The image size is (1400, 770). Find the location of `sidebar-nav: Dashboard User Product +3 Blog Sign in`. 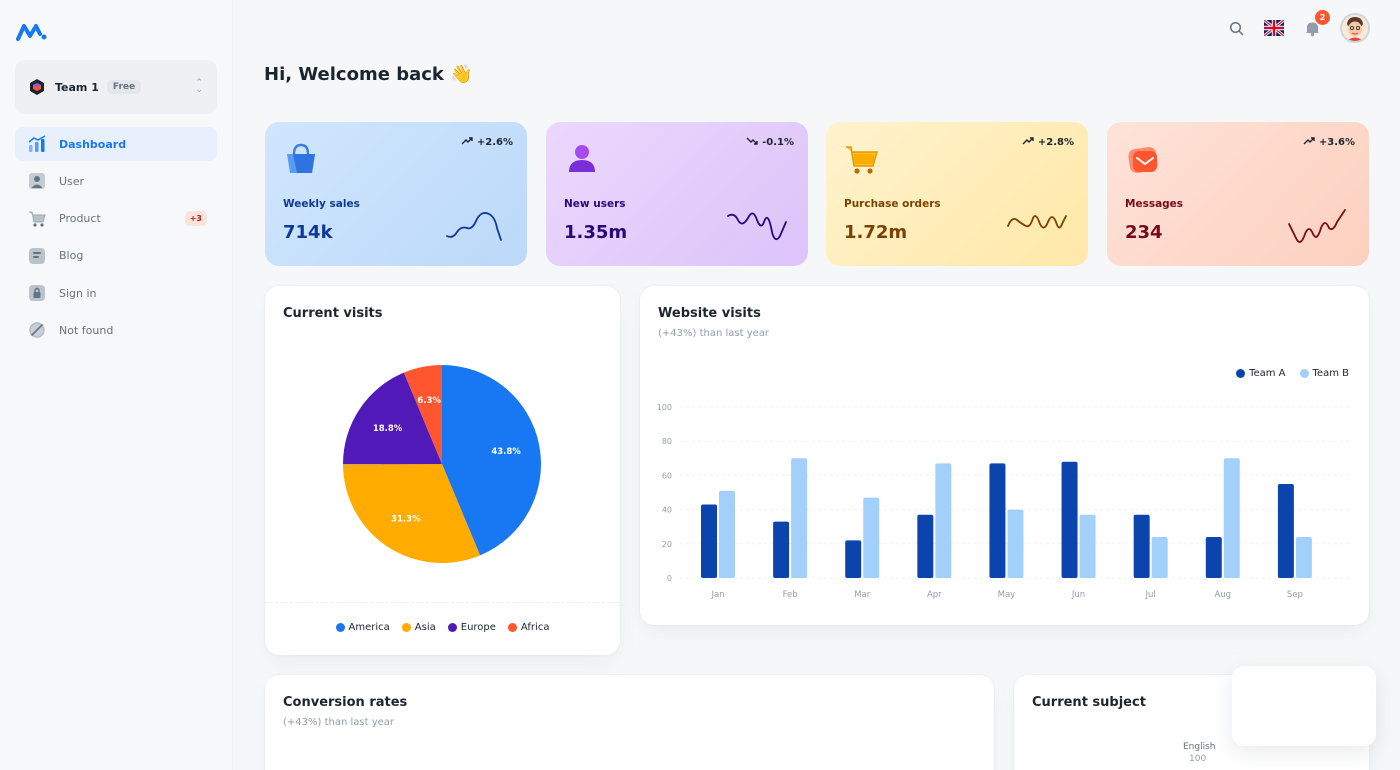

sidebar-nav: Dashboard User Product +3 Blog Sign in is located at coordinates (116, 239).